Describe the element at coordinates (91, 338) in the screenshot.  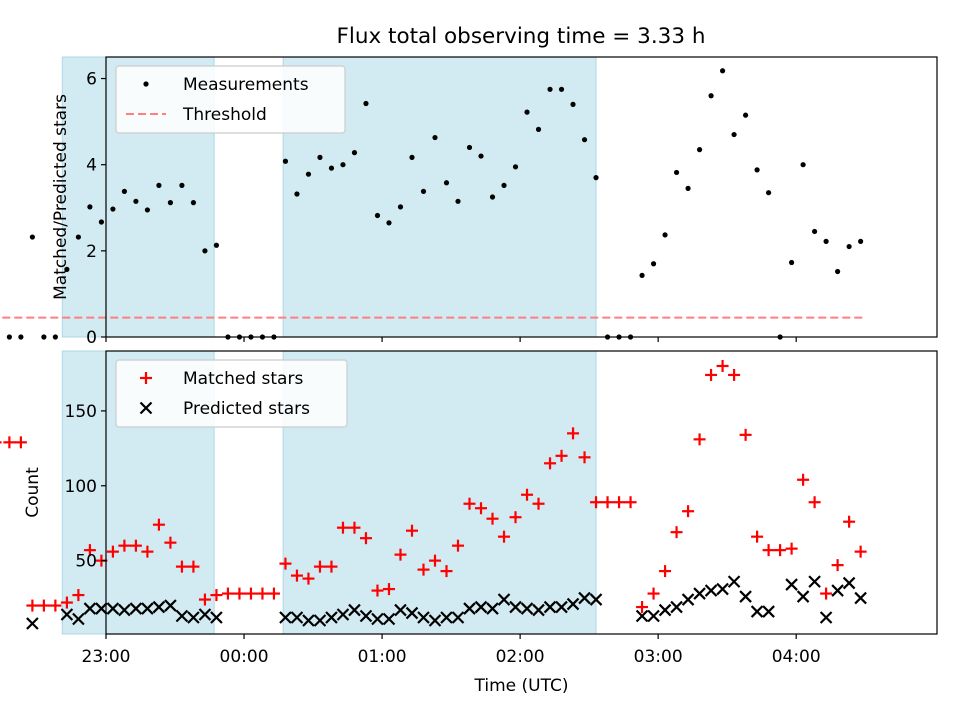
I see `y-tick-label: 0` at that location.